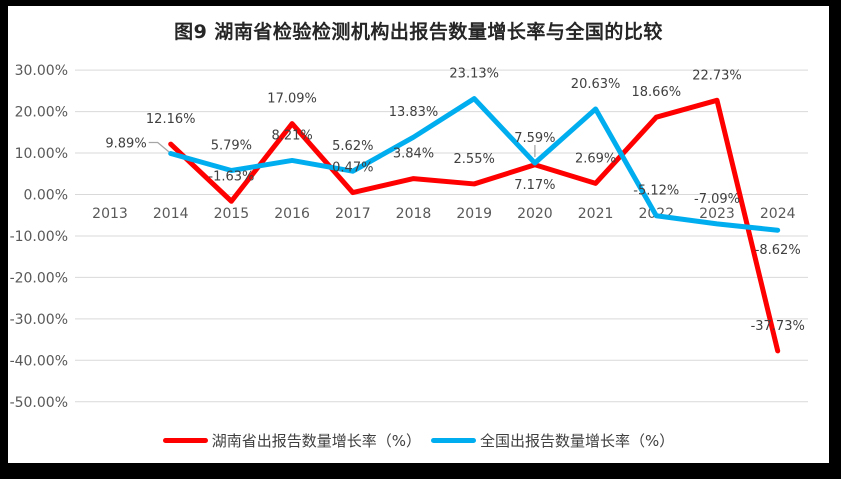  What do you see at coordinates (171, 214) in the screenshot?
I see `x-axis-tick-label: 2014` at bounding box center [171, 214].